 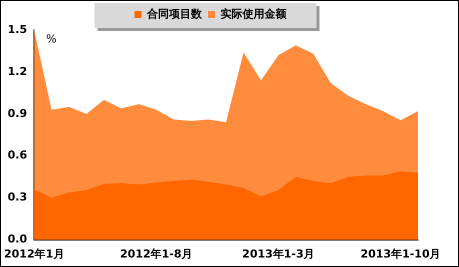 I want to click on y-tick-label: 0.0, so click(x=18, y=239).